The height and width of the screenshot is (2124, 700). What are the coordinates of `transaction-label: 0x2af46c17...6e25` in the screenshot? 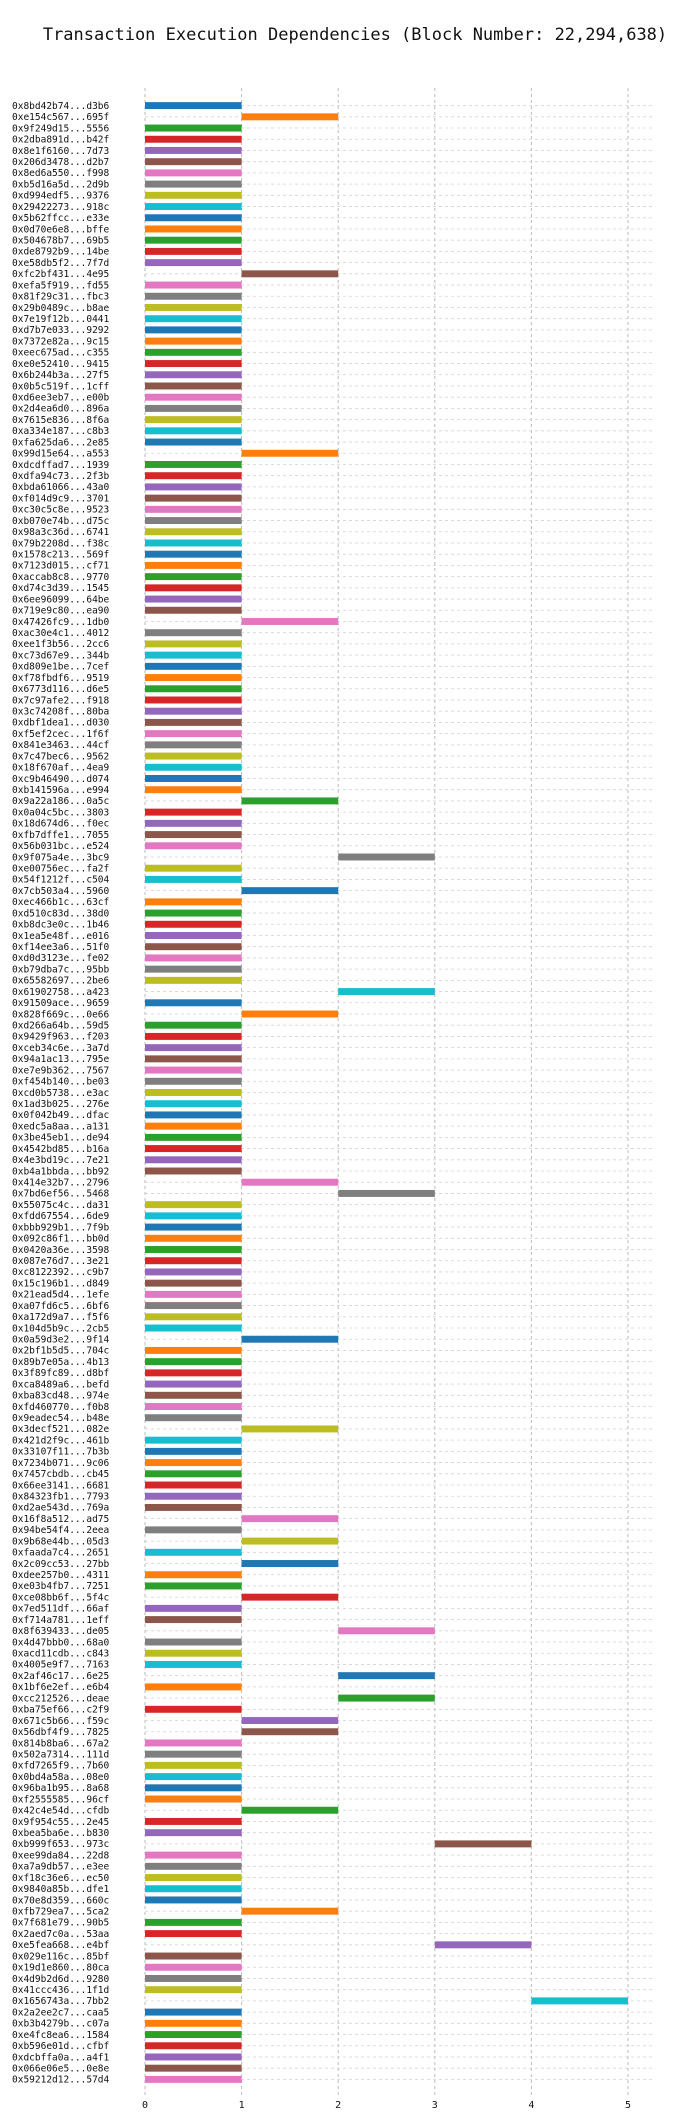 It's located at (60, 1676).